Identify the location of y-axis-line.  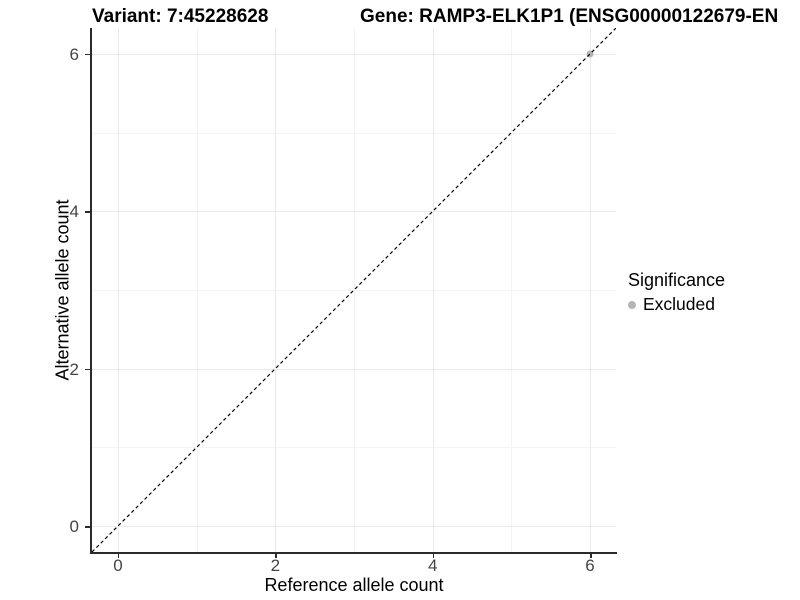
(91, 290).